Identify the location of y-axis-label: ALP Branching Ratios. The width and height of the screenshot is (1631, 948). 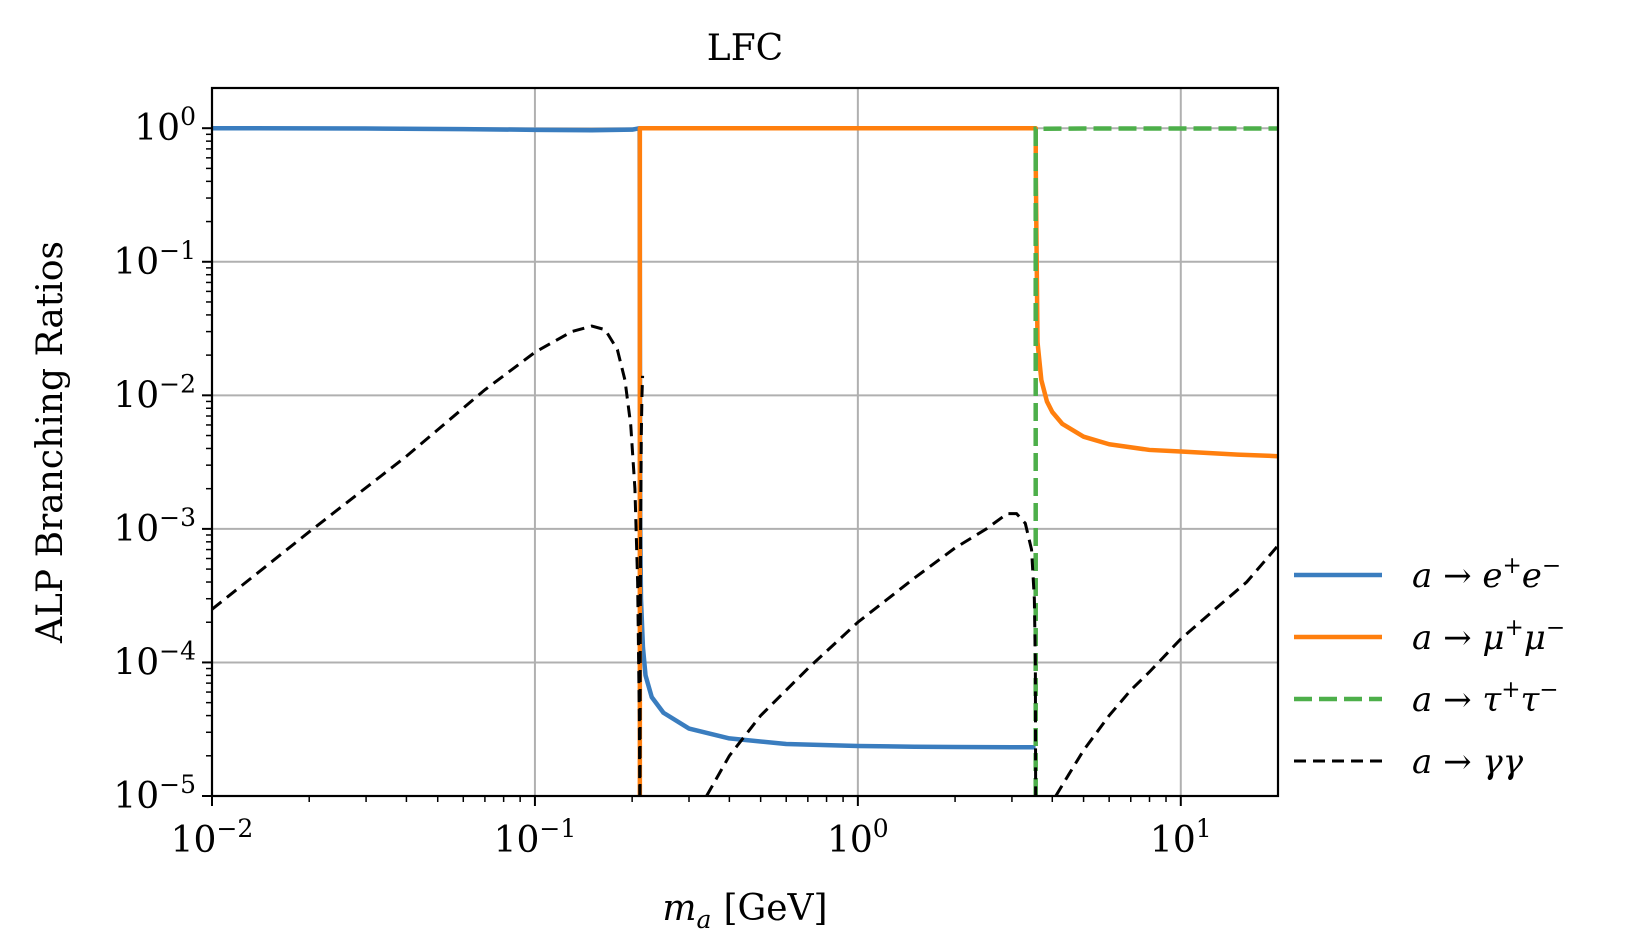
(50, 442).